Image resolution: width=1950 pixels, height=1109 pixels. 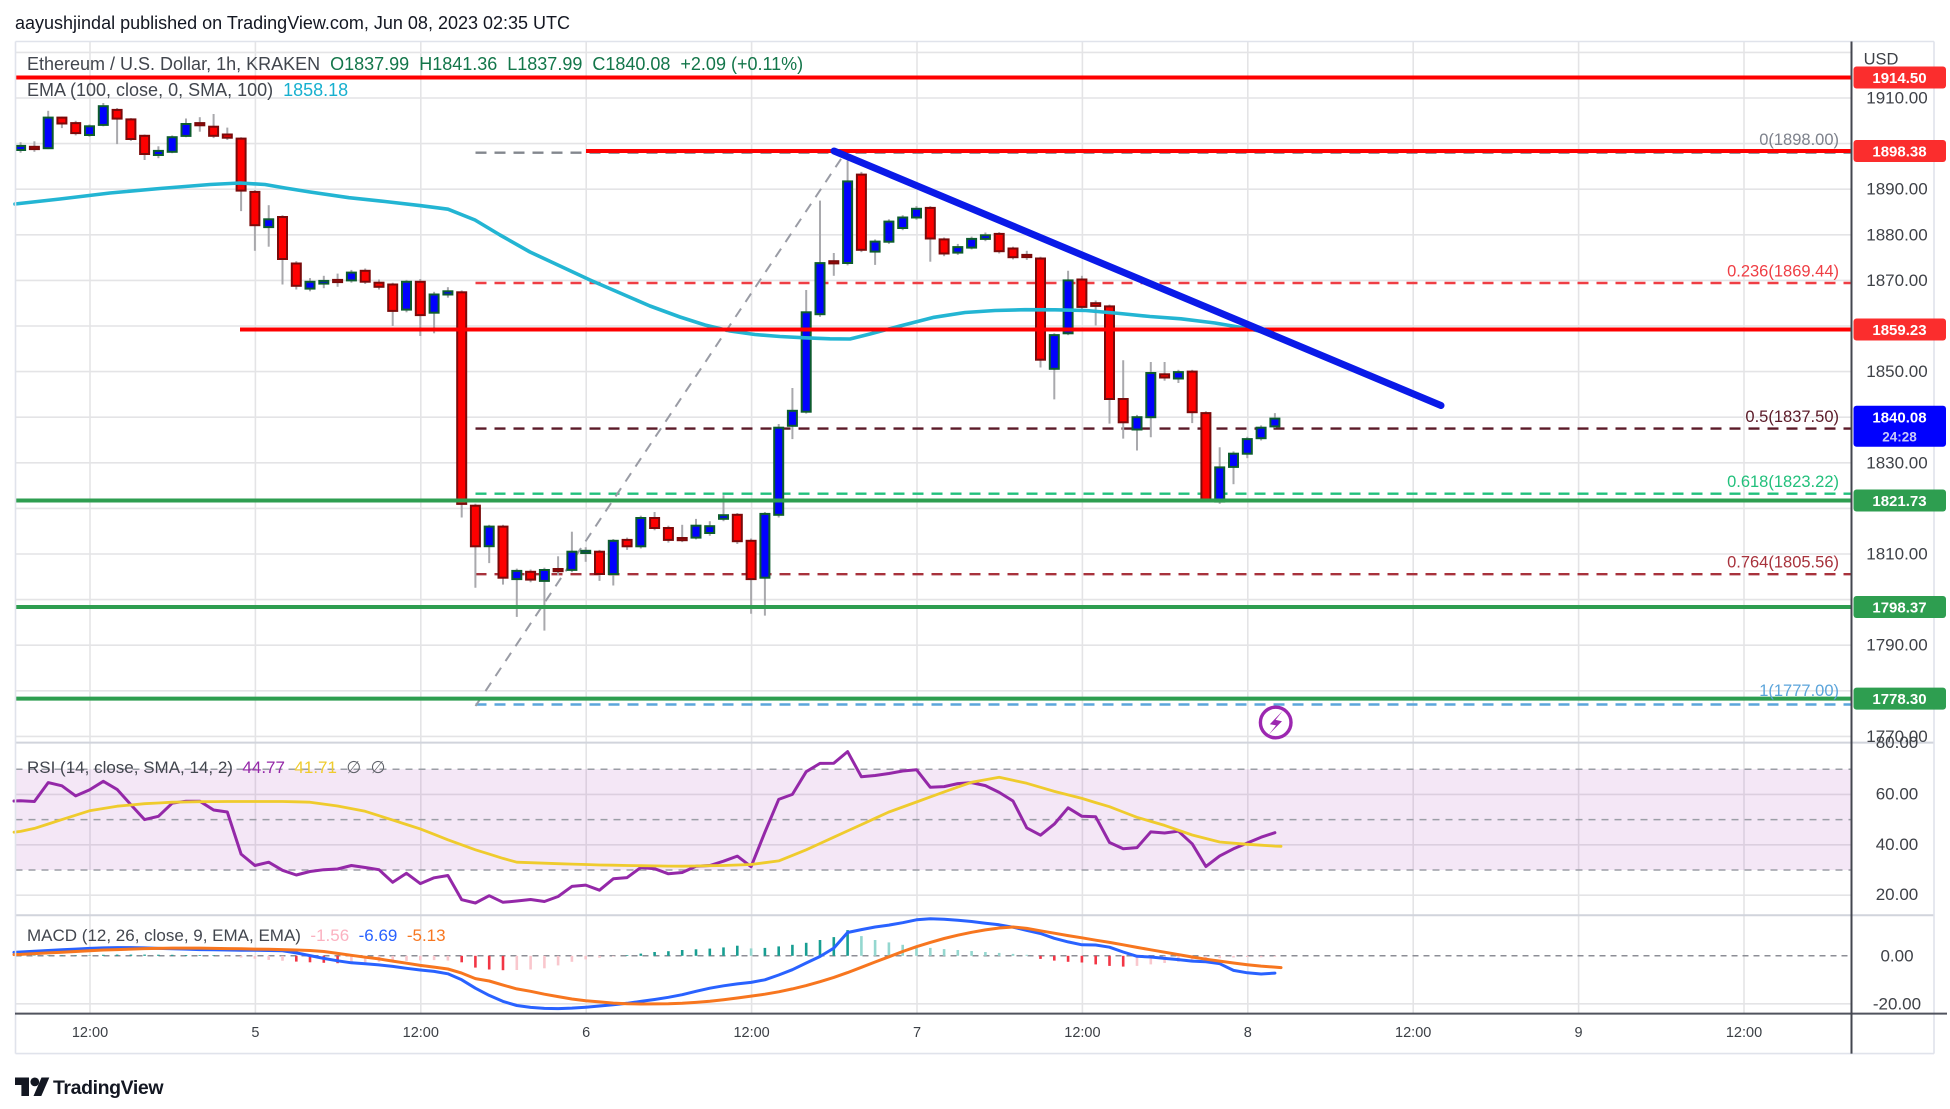 What do you see at coordinates (1897, 793) in the screenshot?
I see `svg-text: 60.00` at bounding box center [1897, 793].